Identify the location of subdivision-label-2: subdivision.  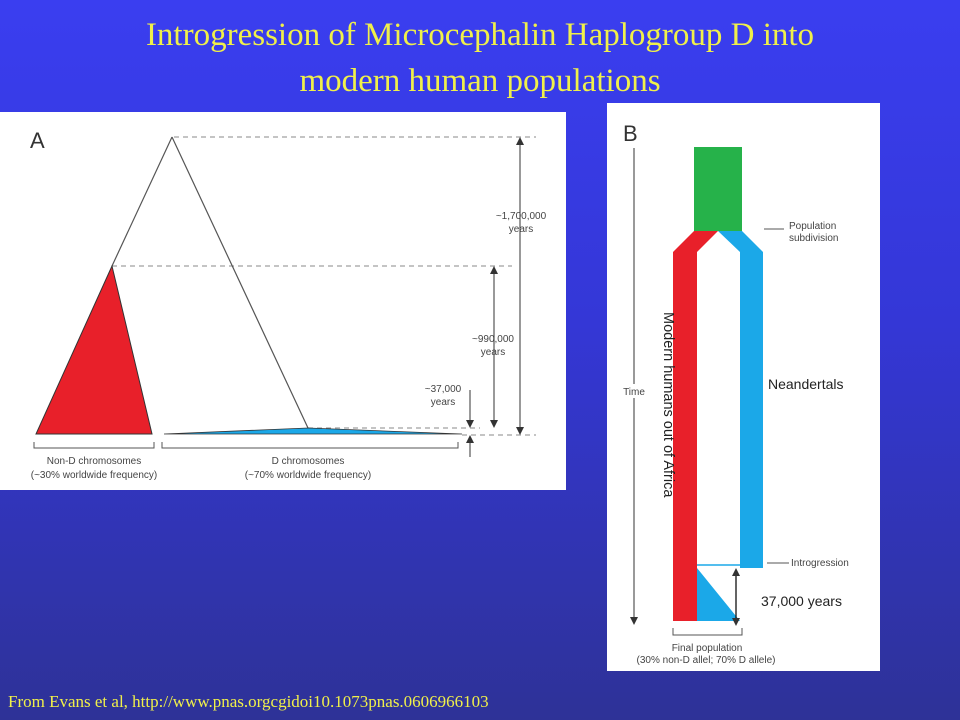
(813, 238).